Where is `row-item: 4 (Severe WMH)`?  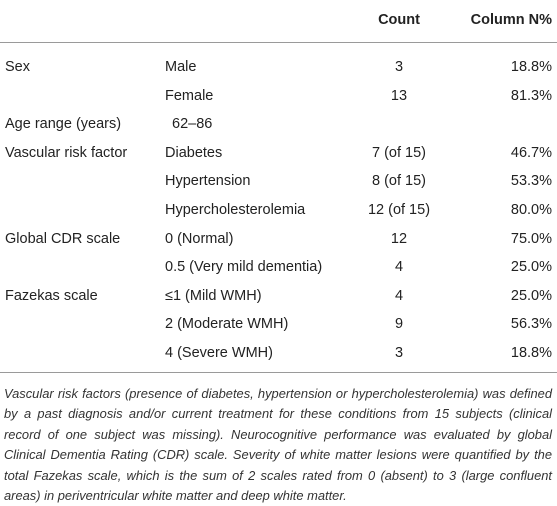
row-item: 4 (Severe WMH) is located at coordinates (219, 353).